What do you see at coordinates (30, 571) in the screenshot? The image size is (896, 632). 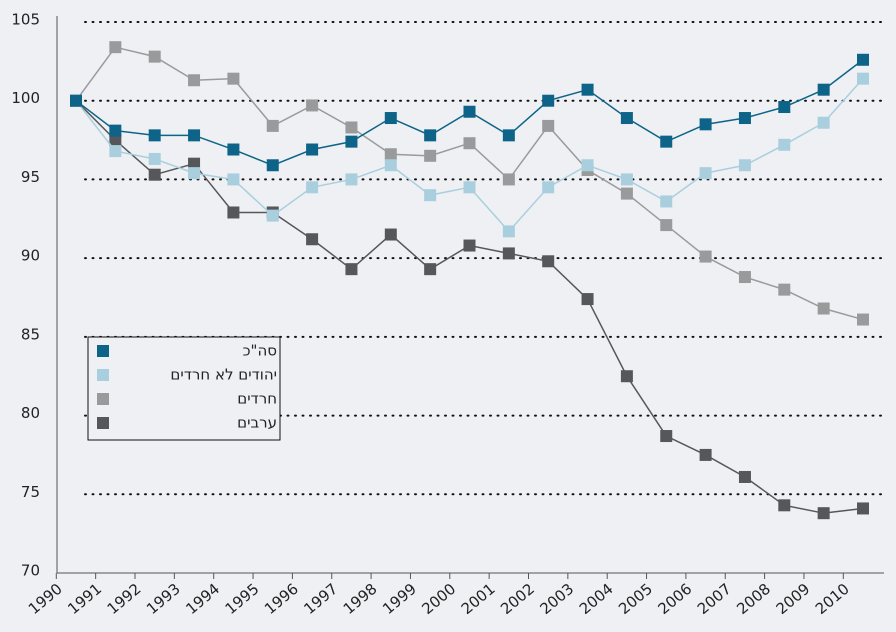 I see `y-tick-label: 70` at bounding box center [30, 571].